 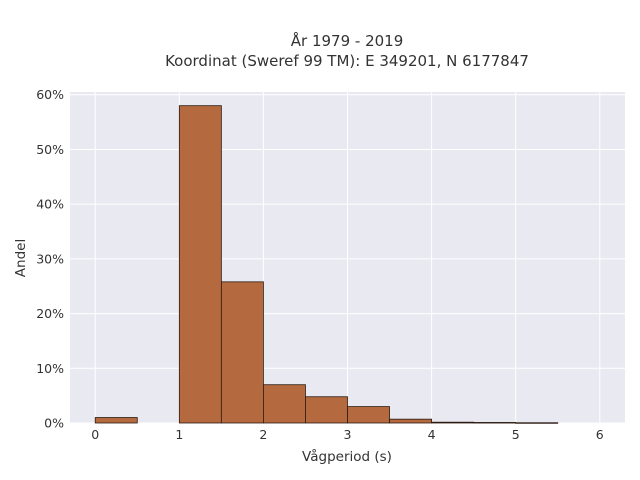 What do you see at coordinates (50, 313) in the screenshot?
I see `y-tick-label: 20%` at bounding box center [50, 313].